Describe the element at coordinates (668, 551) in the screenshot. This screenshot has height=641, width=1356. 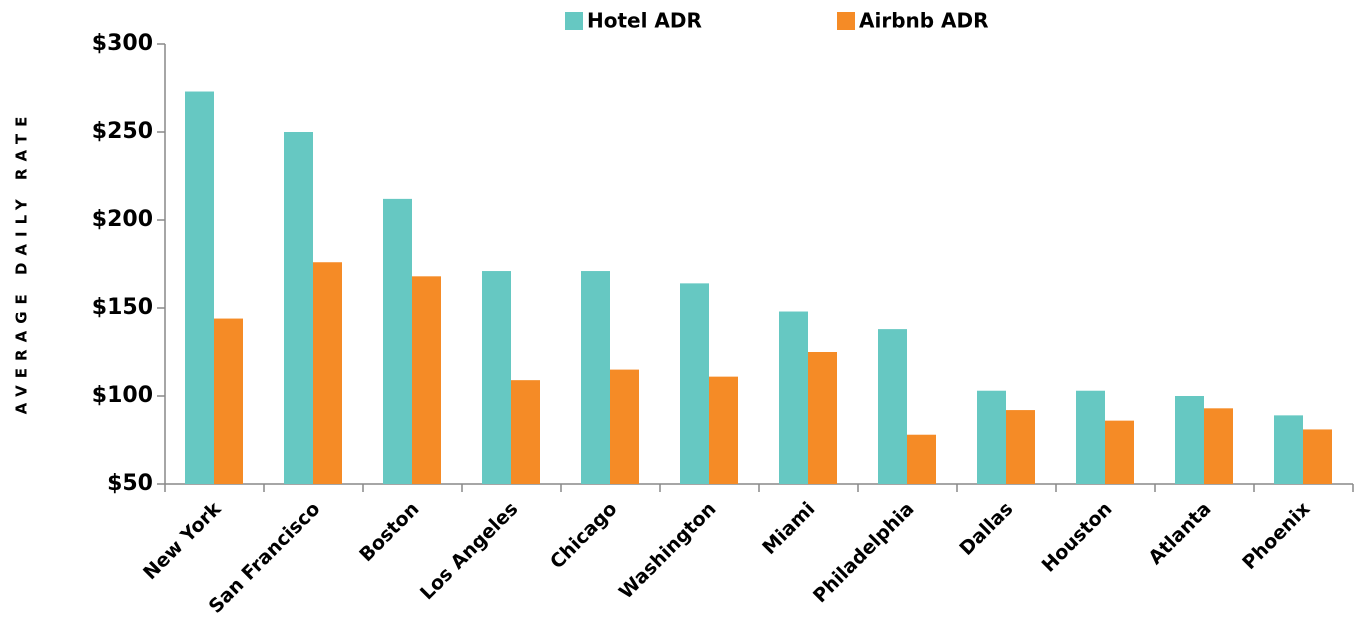
I see `x-tick-label: Washington` at that location.